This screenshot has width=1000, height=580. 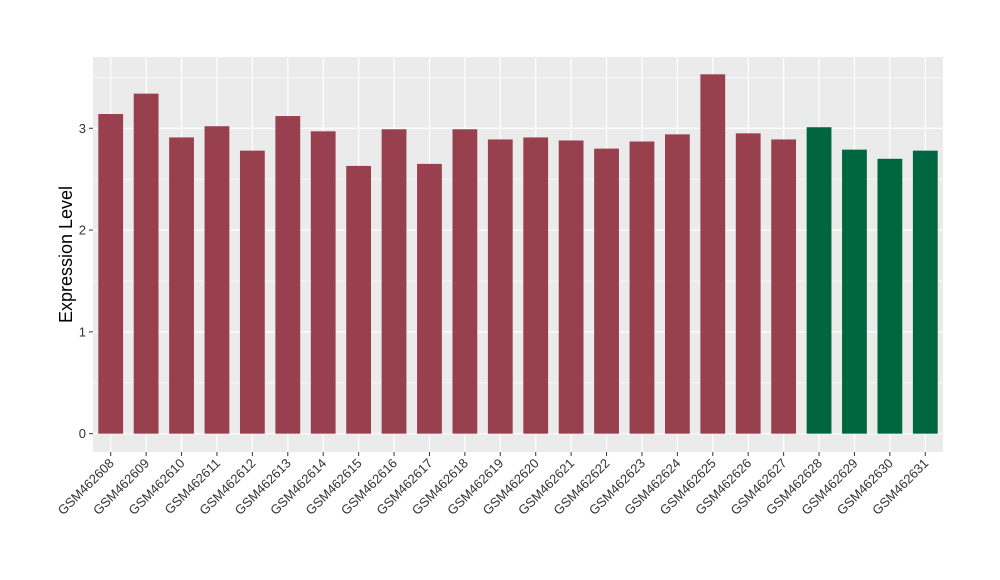 I want to click on bar-GSM462613, so click(x=288, y=275).